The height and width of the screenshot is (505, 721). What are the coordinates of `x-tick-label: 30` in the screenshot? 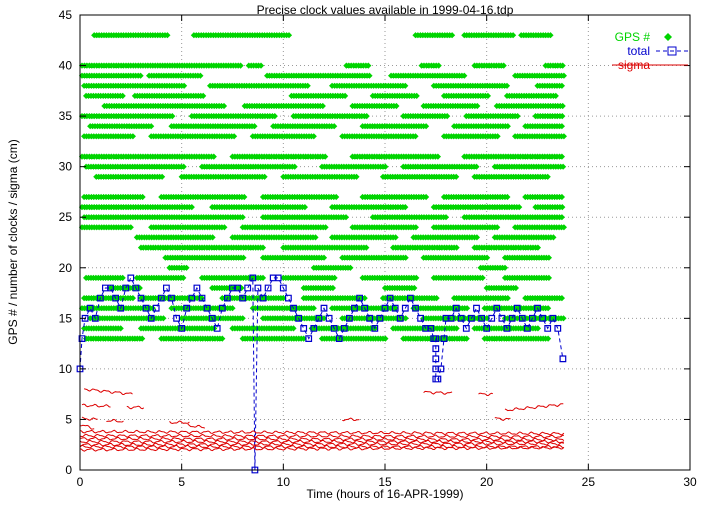 It's located at (690, 482).